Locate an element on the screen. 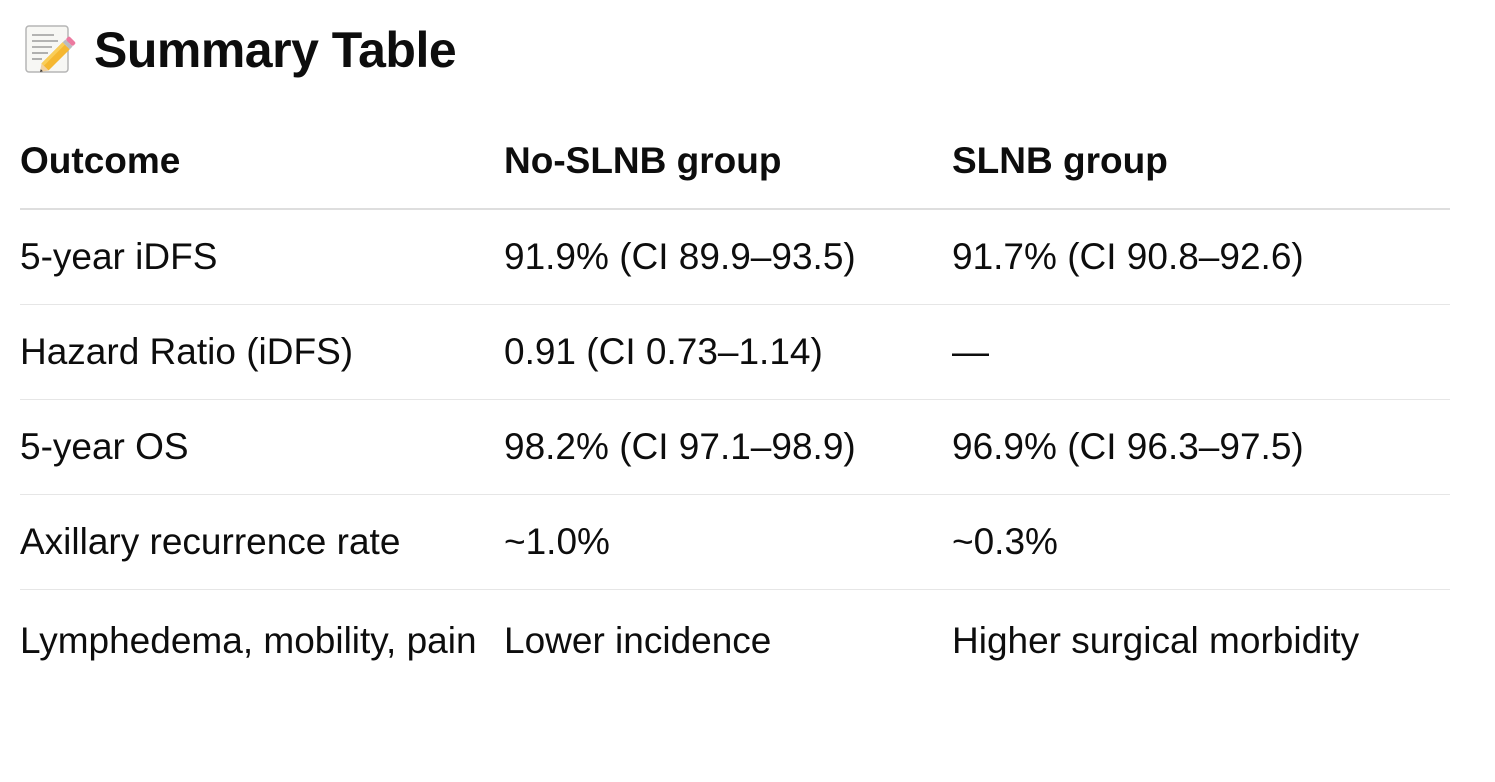 This screenshot has height=782, width=1495. no-slnb-cell: Lower incidence is located at coordinates (638, 640).